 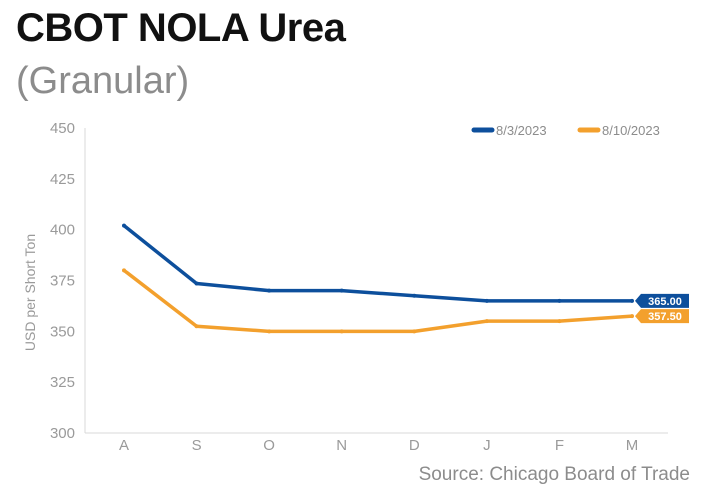 I want to click on y-tick-label: 375, so click(x=62, y=281).